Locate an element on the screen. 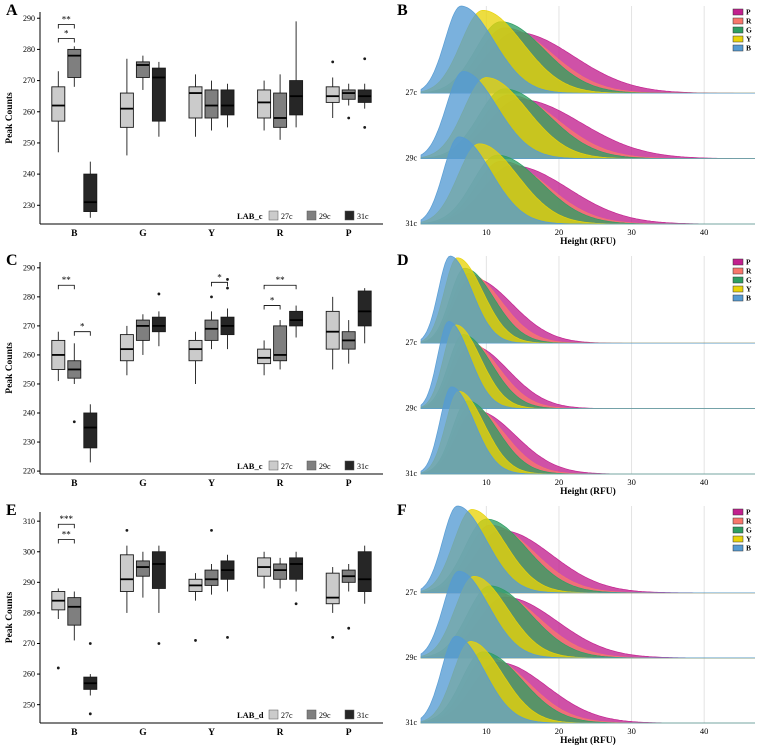 This screenshot has height=749, width=763. panel-label-D: D is located at coordinates (403, 260).